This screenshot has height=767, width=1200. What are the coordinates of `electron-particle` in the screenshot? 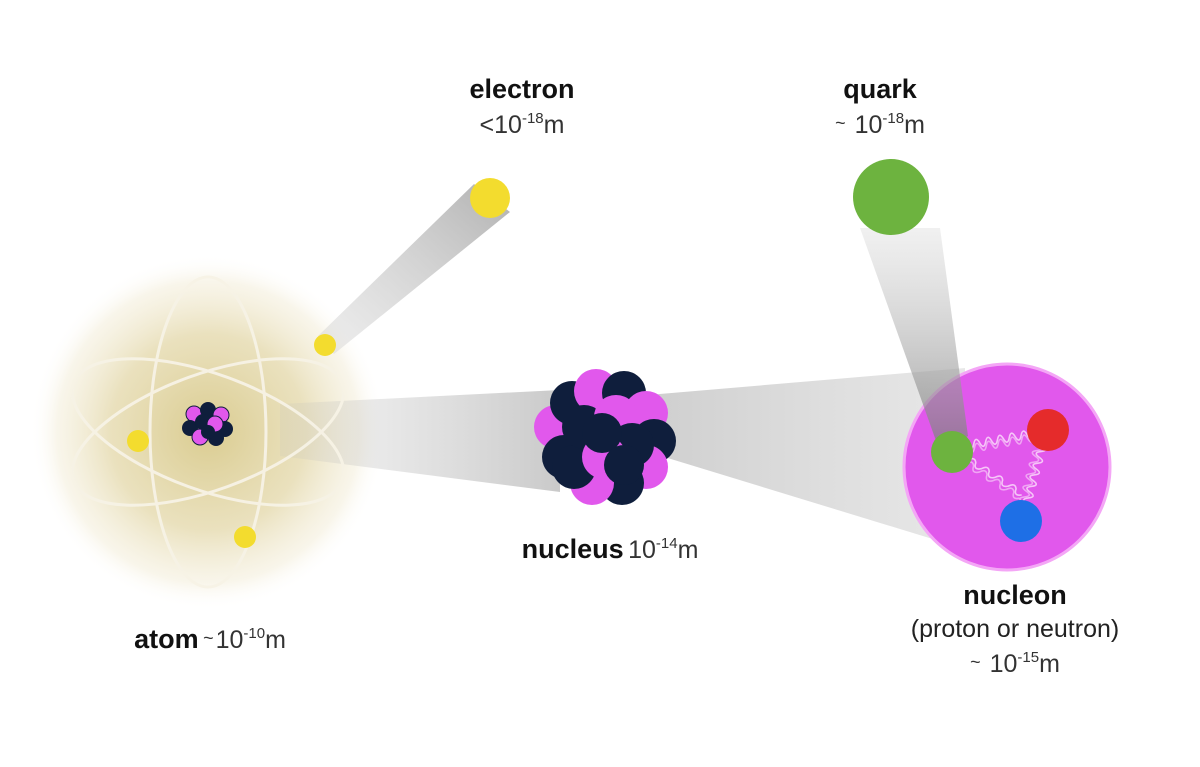 It's located at (490, 198).